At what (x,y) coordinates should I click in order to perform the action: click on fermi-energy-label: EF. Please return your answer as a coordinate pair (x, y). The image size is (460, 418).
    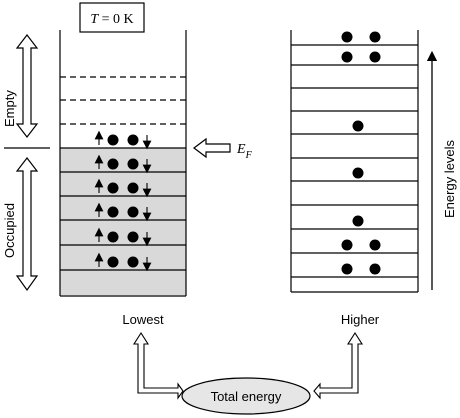
    Looking at the image, I should click on (244, 151).